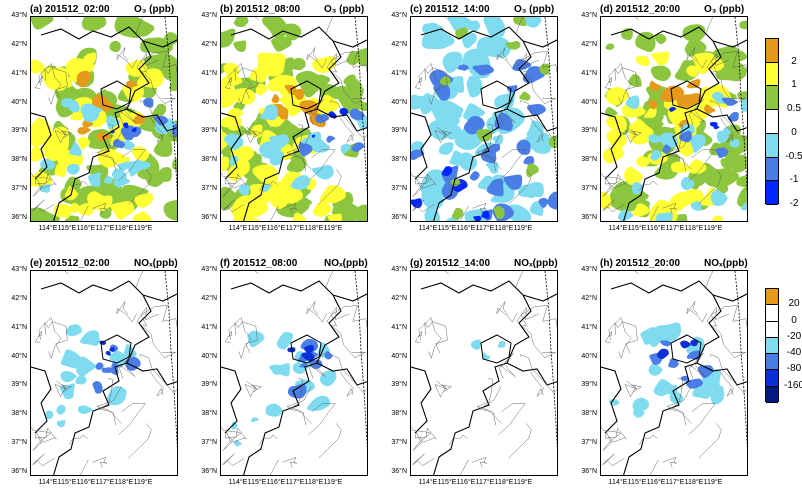  Describe the element at coordinates (104, 377) in the screenshot. I see `province-border` at that location.